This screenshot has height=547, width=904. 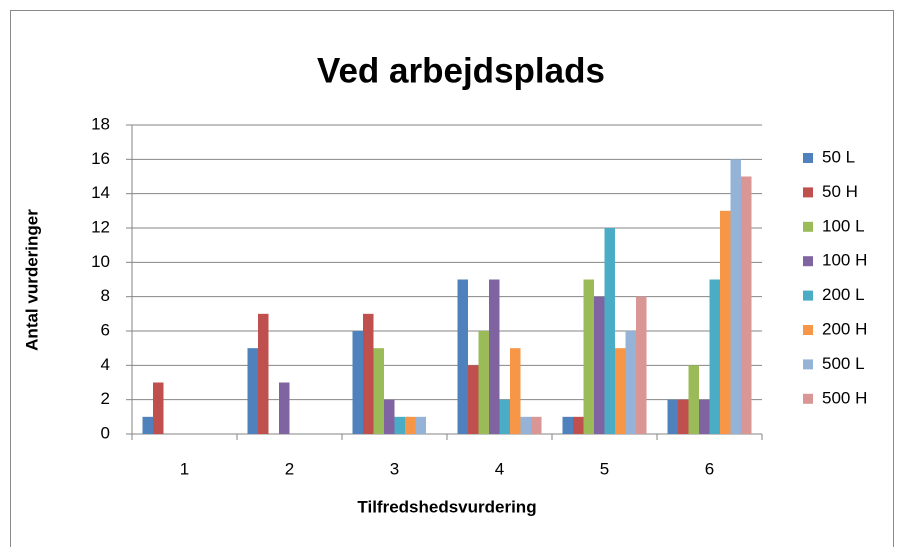 I want to click on x-tick-label: 1, so click(x=184, y=468).